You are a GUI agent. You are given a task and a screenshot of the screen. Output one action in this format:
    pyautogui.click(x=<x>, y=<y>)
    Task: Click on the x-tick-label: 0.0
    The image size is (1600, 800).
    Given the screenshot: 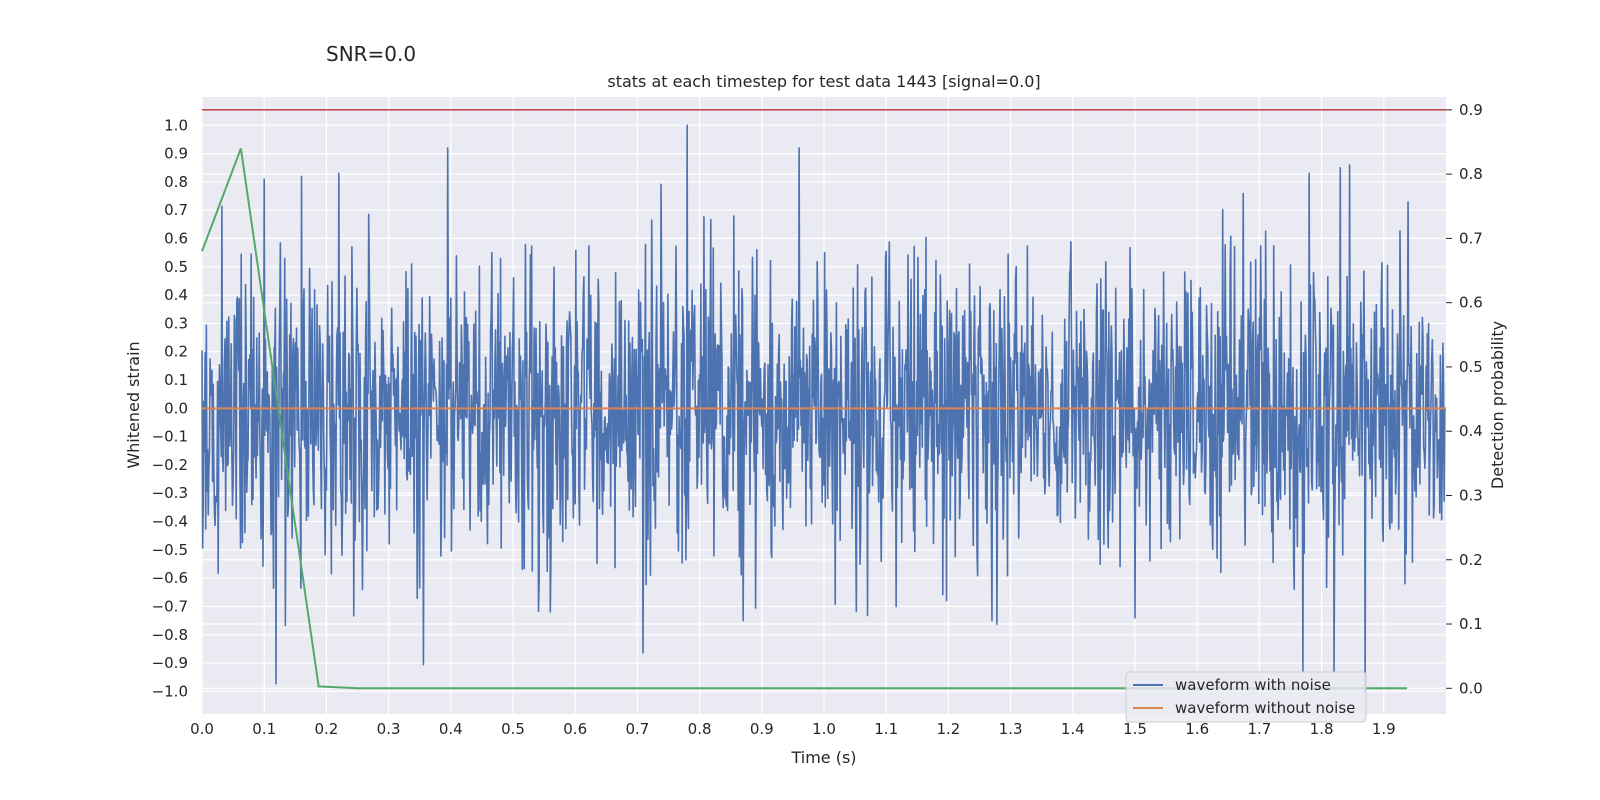 What is the action you would take?
    pyautogui.click(x=202, y=729)
    